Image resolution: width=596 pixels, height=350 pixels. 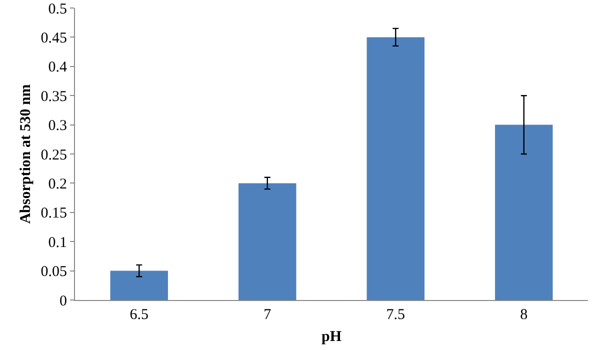 What do you see at coordinates (524, 315) in the screenshot?
I see `x-tick-label: 8` at bounding box center [524, 315].